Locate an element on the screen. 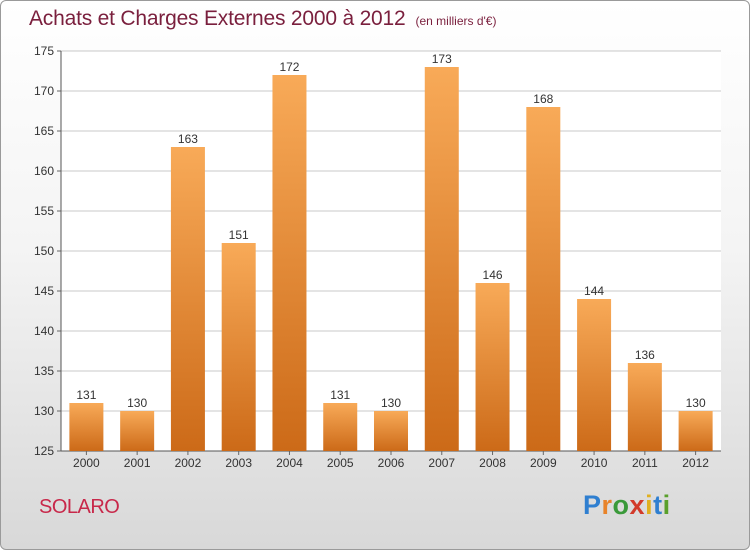  y-tick-label: 135 is located at coordinates (44, 371).